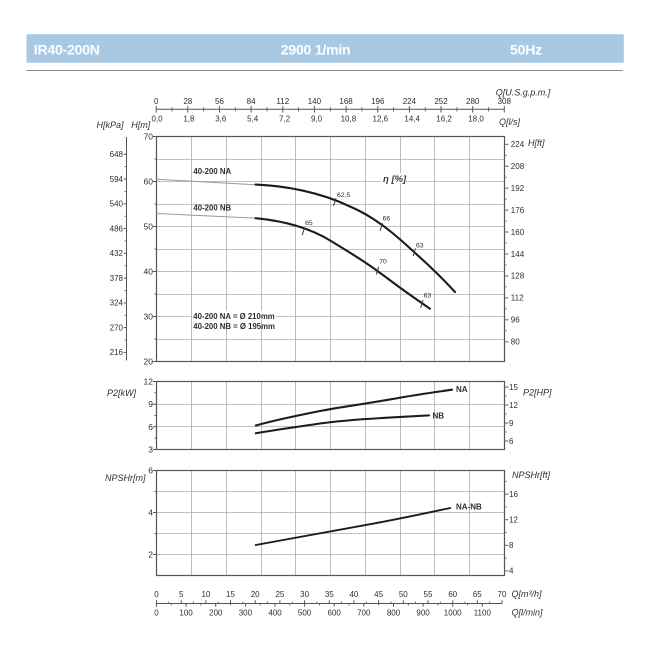 Image resolution: width=650 pixels, height=650 pixels. Describe the element at coordinates (412, 118) in the screenshot. I see `svg-text: 14,4` at that location.